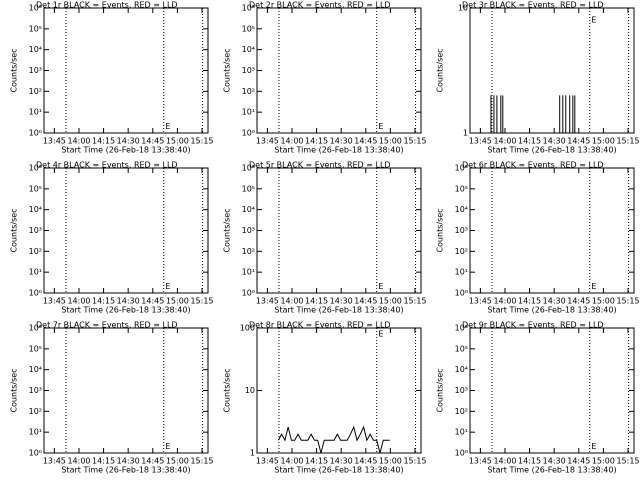  What do you see at coordinates (333, 439) in the screenshot?
I see `data-line` at bounding box center [333, 439].